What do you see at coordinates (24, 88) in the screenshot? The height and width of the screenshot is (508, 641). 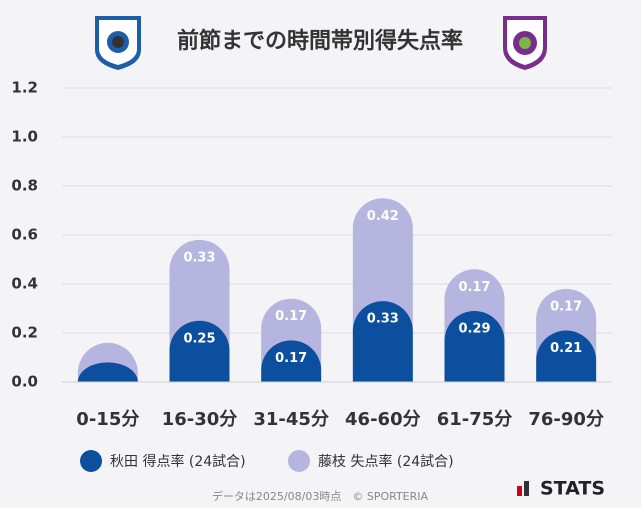 I see `y-tick-label: 1.2` at bounding box center [24, 88].